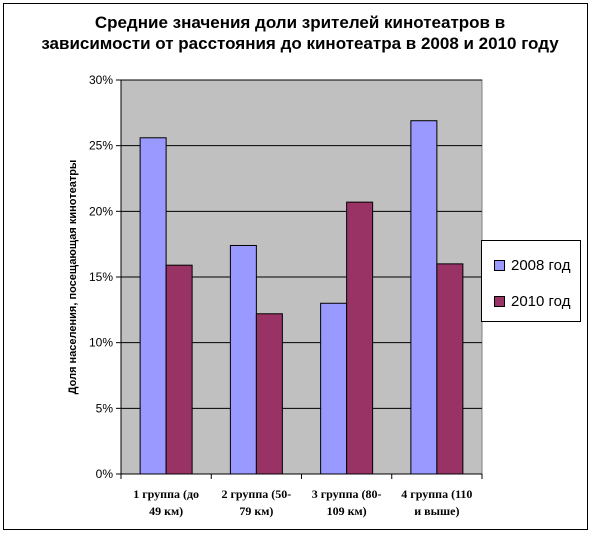 The width and height of the screenshot is (593, 534). Describe the element at coordinates (269, 394) in the screenshot. I see `bar-2010-год-2` at that location.